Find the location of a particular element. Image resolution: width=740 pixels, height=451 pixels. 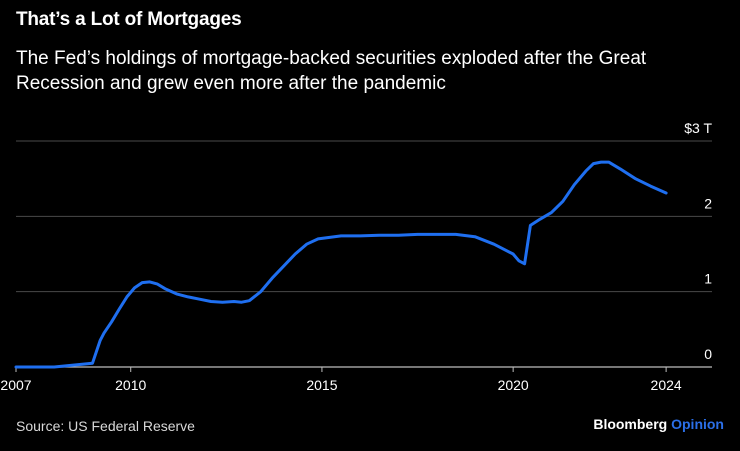

brand-suffix: Opinion is located at coordinates (697, 424).